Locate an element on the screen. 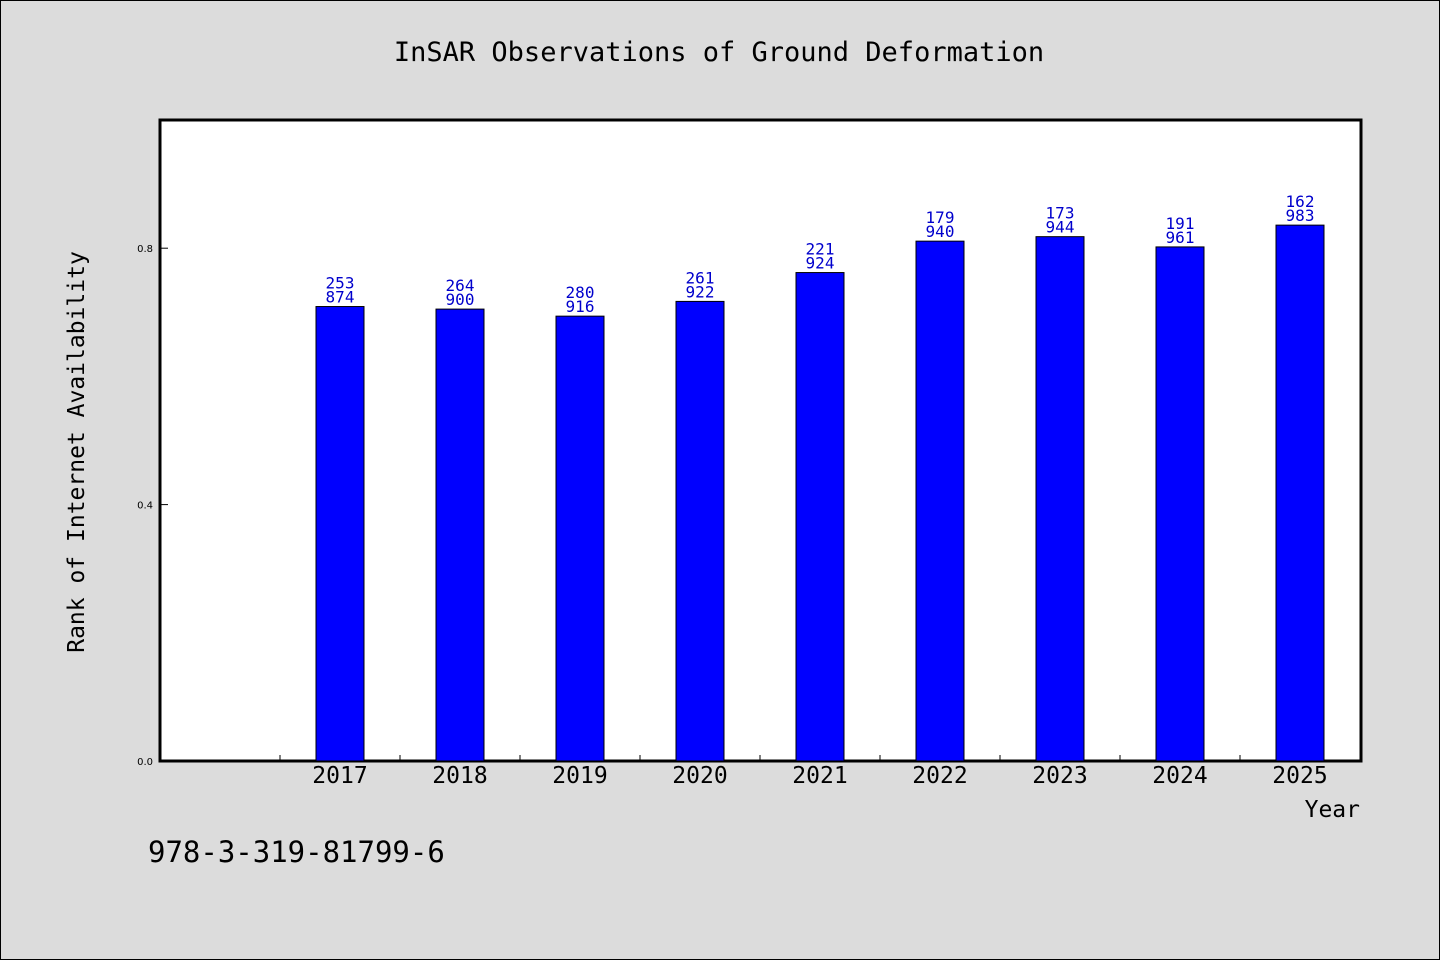 The width and height of the screenshot is (1440, 960). data-label-bottom-2022: 940 is located at coordinates (940, 231).